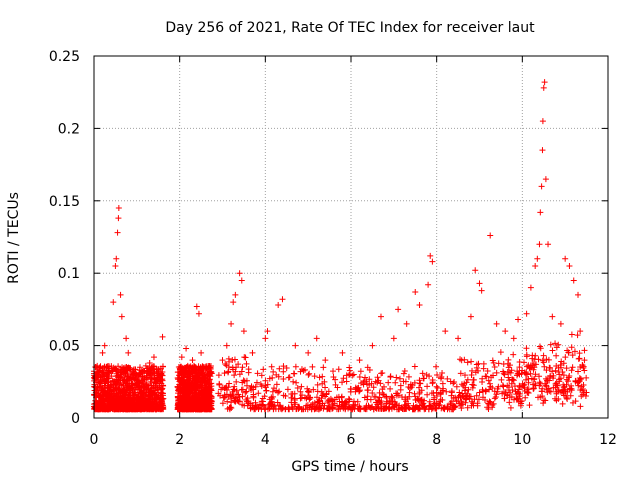  Describe the element at coordinates (522, 440) in the screenshot. I see `x-tick-label: 10` at that location.